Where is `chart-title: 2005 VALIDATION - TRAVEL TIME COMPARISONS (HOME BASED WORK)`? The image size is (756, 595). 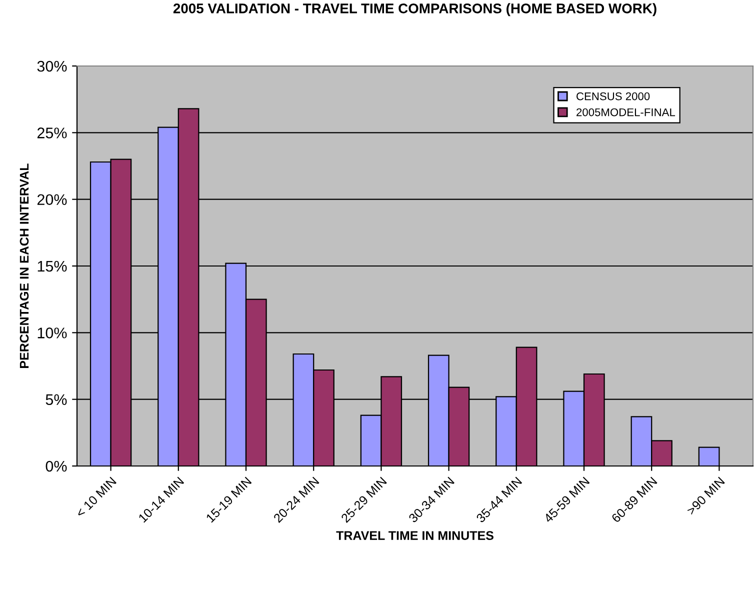
chart-title: 2005 VALIDATION - TRAVEL TIME COMPARISONS (HOME BASED WORK) is located at coordinates (414, 9).